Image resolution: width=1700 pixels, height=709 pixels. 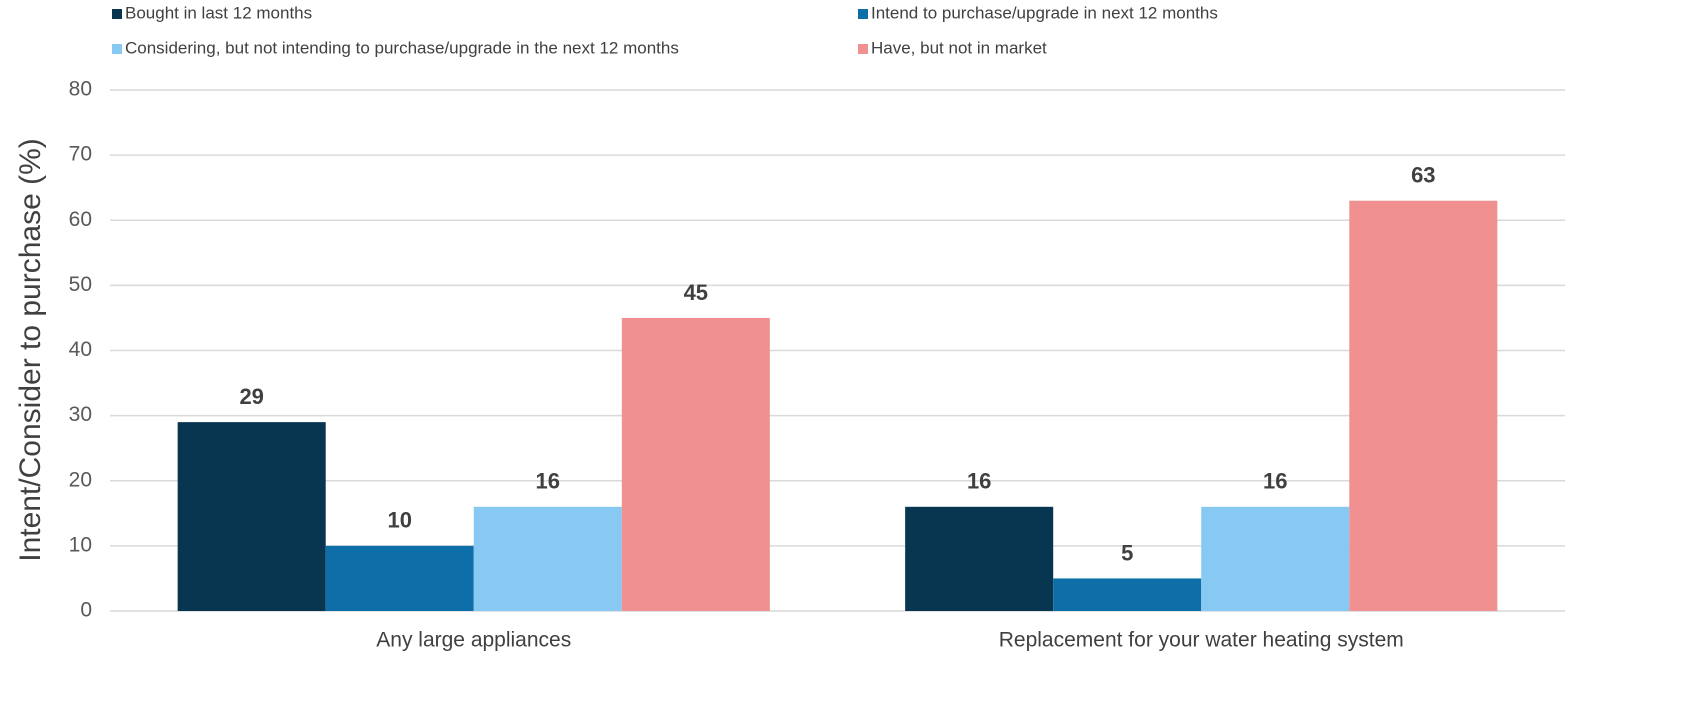 I want to click on data-label: 29, so click(x=251, y=396).